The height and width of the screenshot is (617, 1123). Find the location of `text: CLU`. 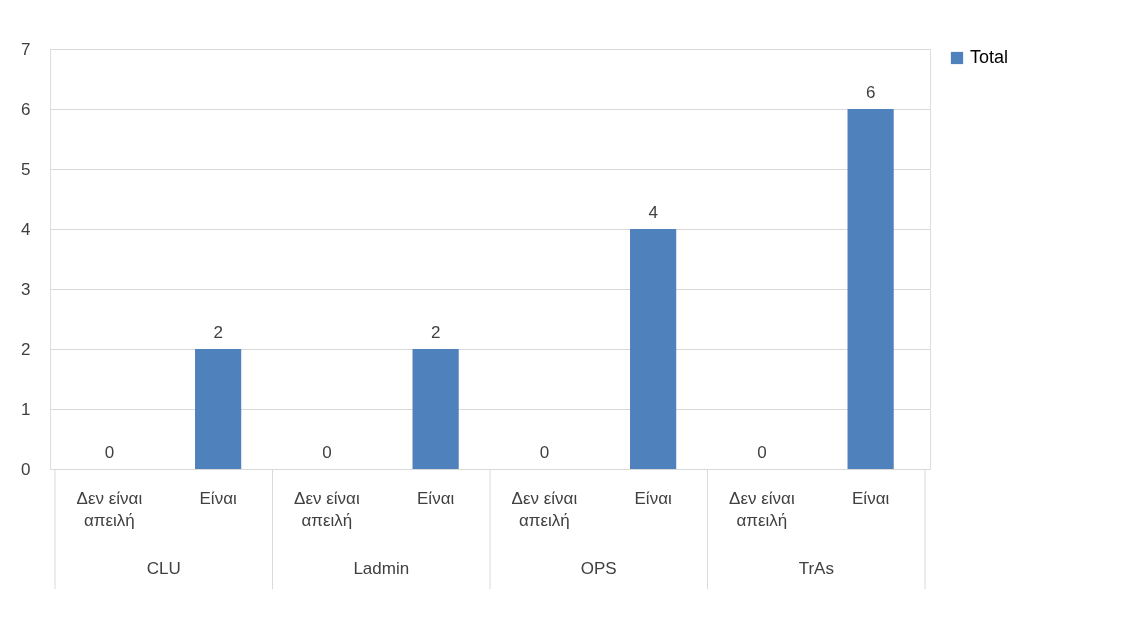

text: CLU is located at coordinates (163, 568).